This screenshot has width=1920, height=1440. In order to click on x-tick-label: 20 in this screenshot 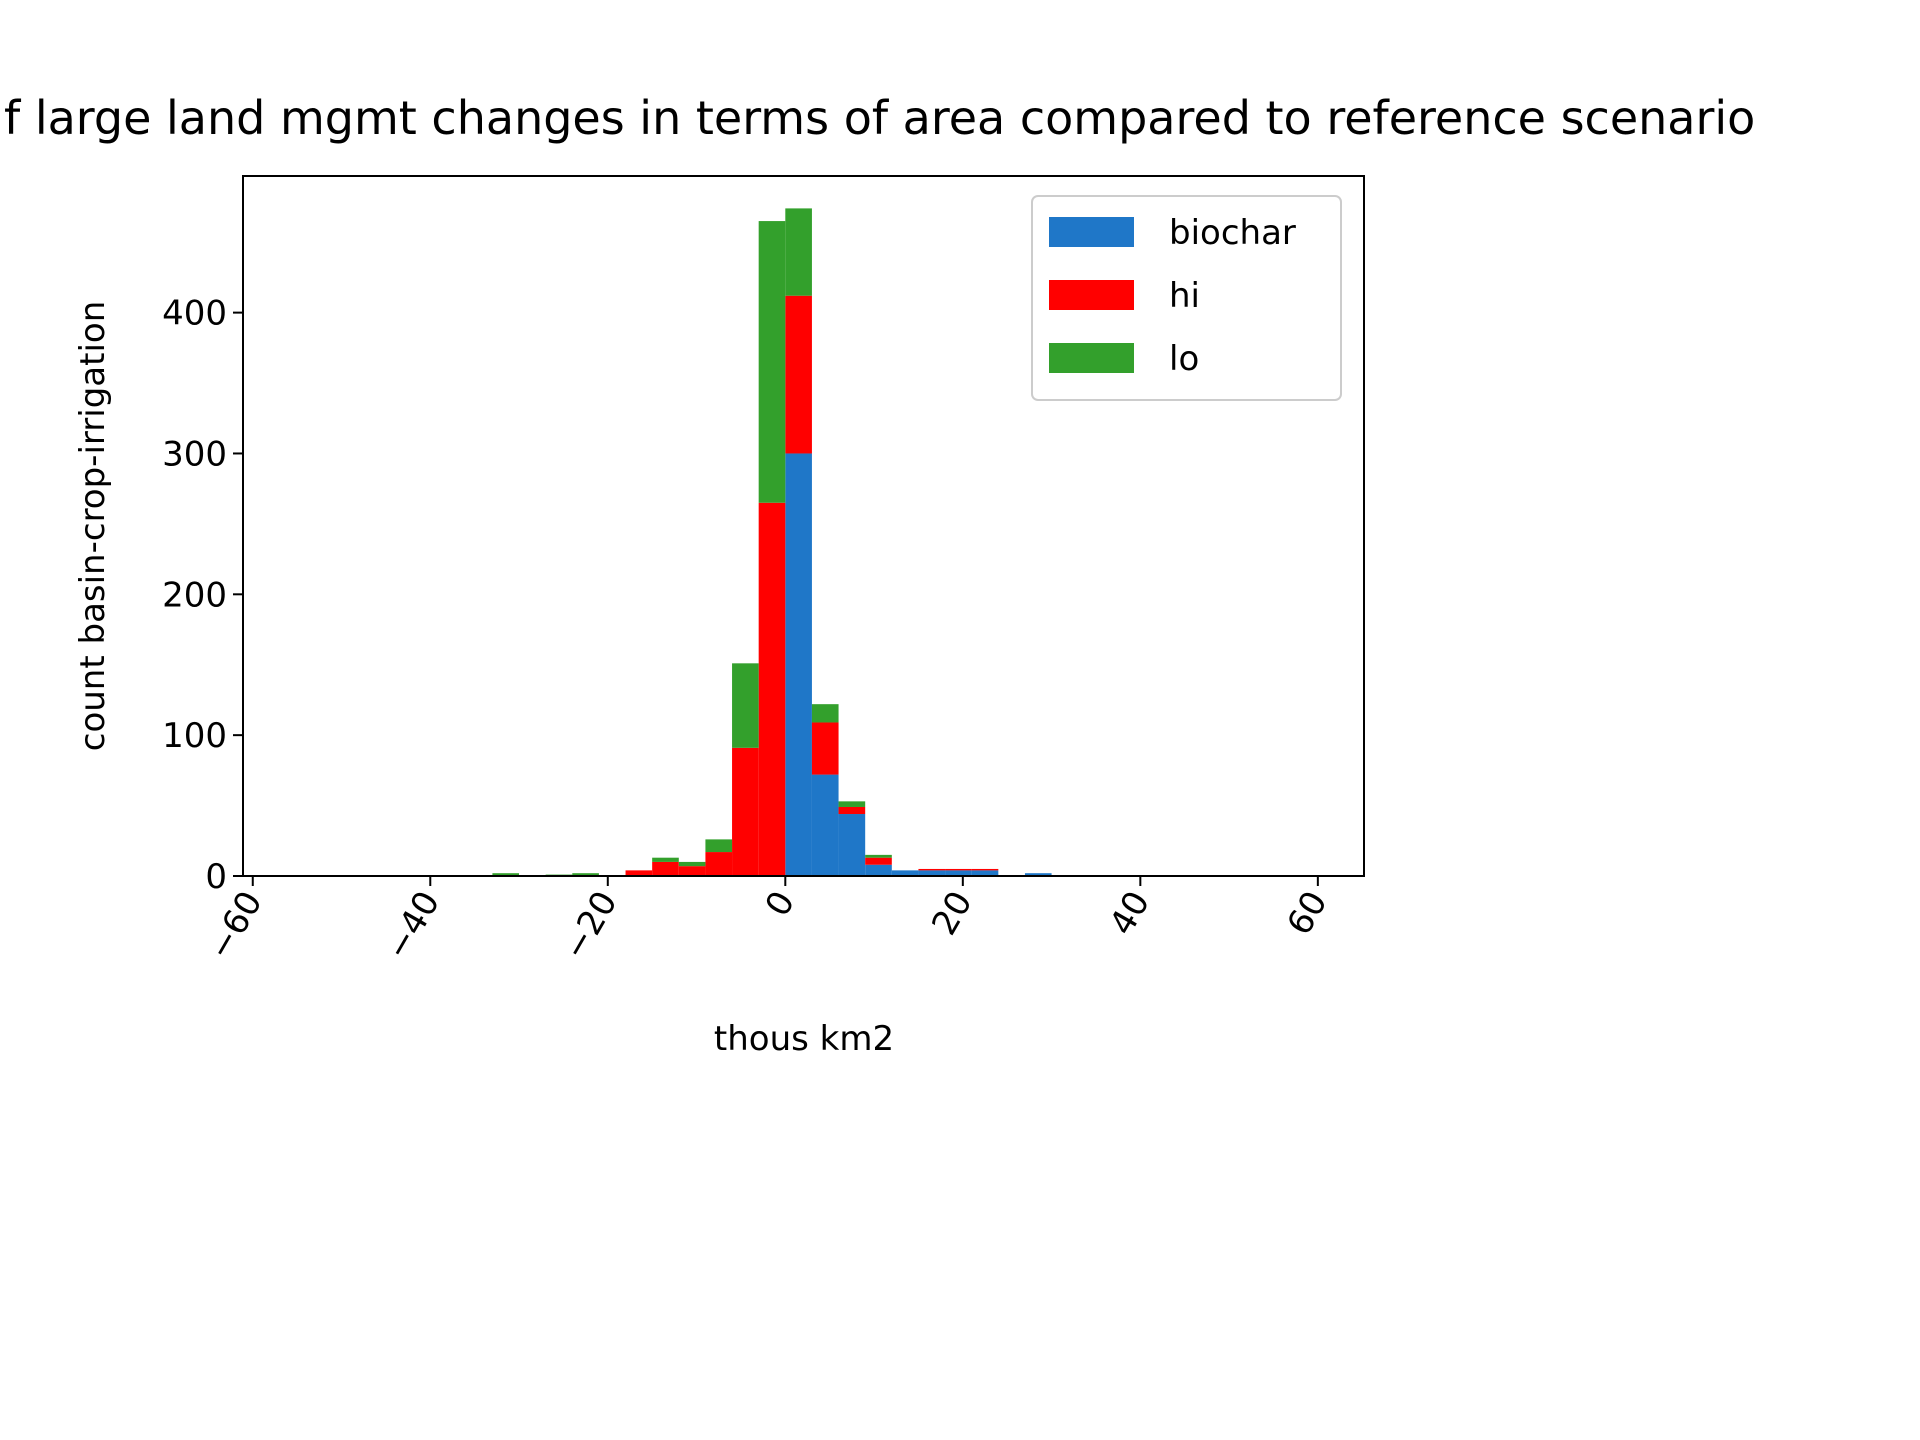, I will do `click(952, 913)`.